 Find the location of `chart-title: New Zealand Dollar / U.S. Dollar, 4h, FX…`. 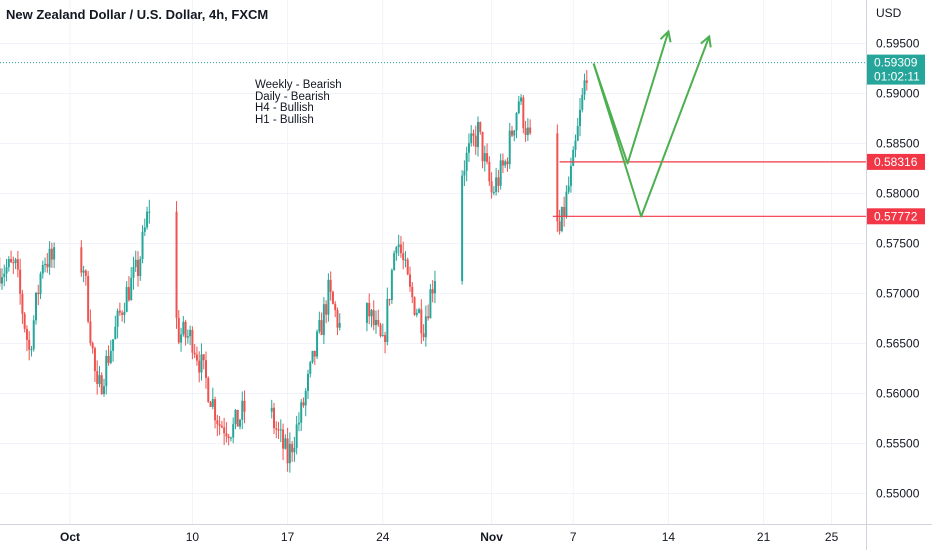

chart-title: New Zealand Dollar / U.S. Dollar, 4h, FX… is located at coordinates (137, 14).